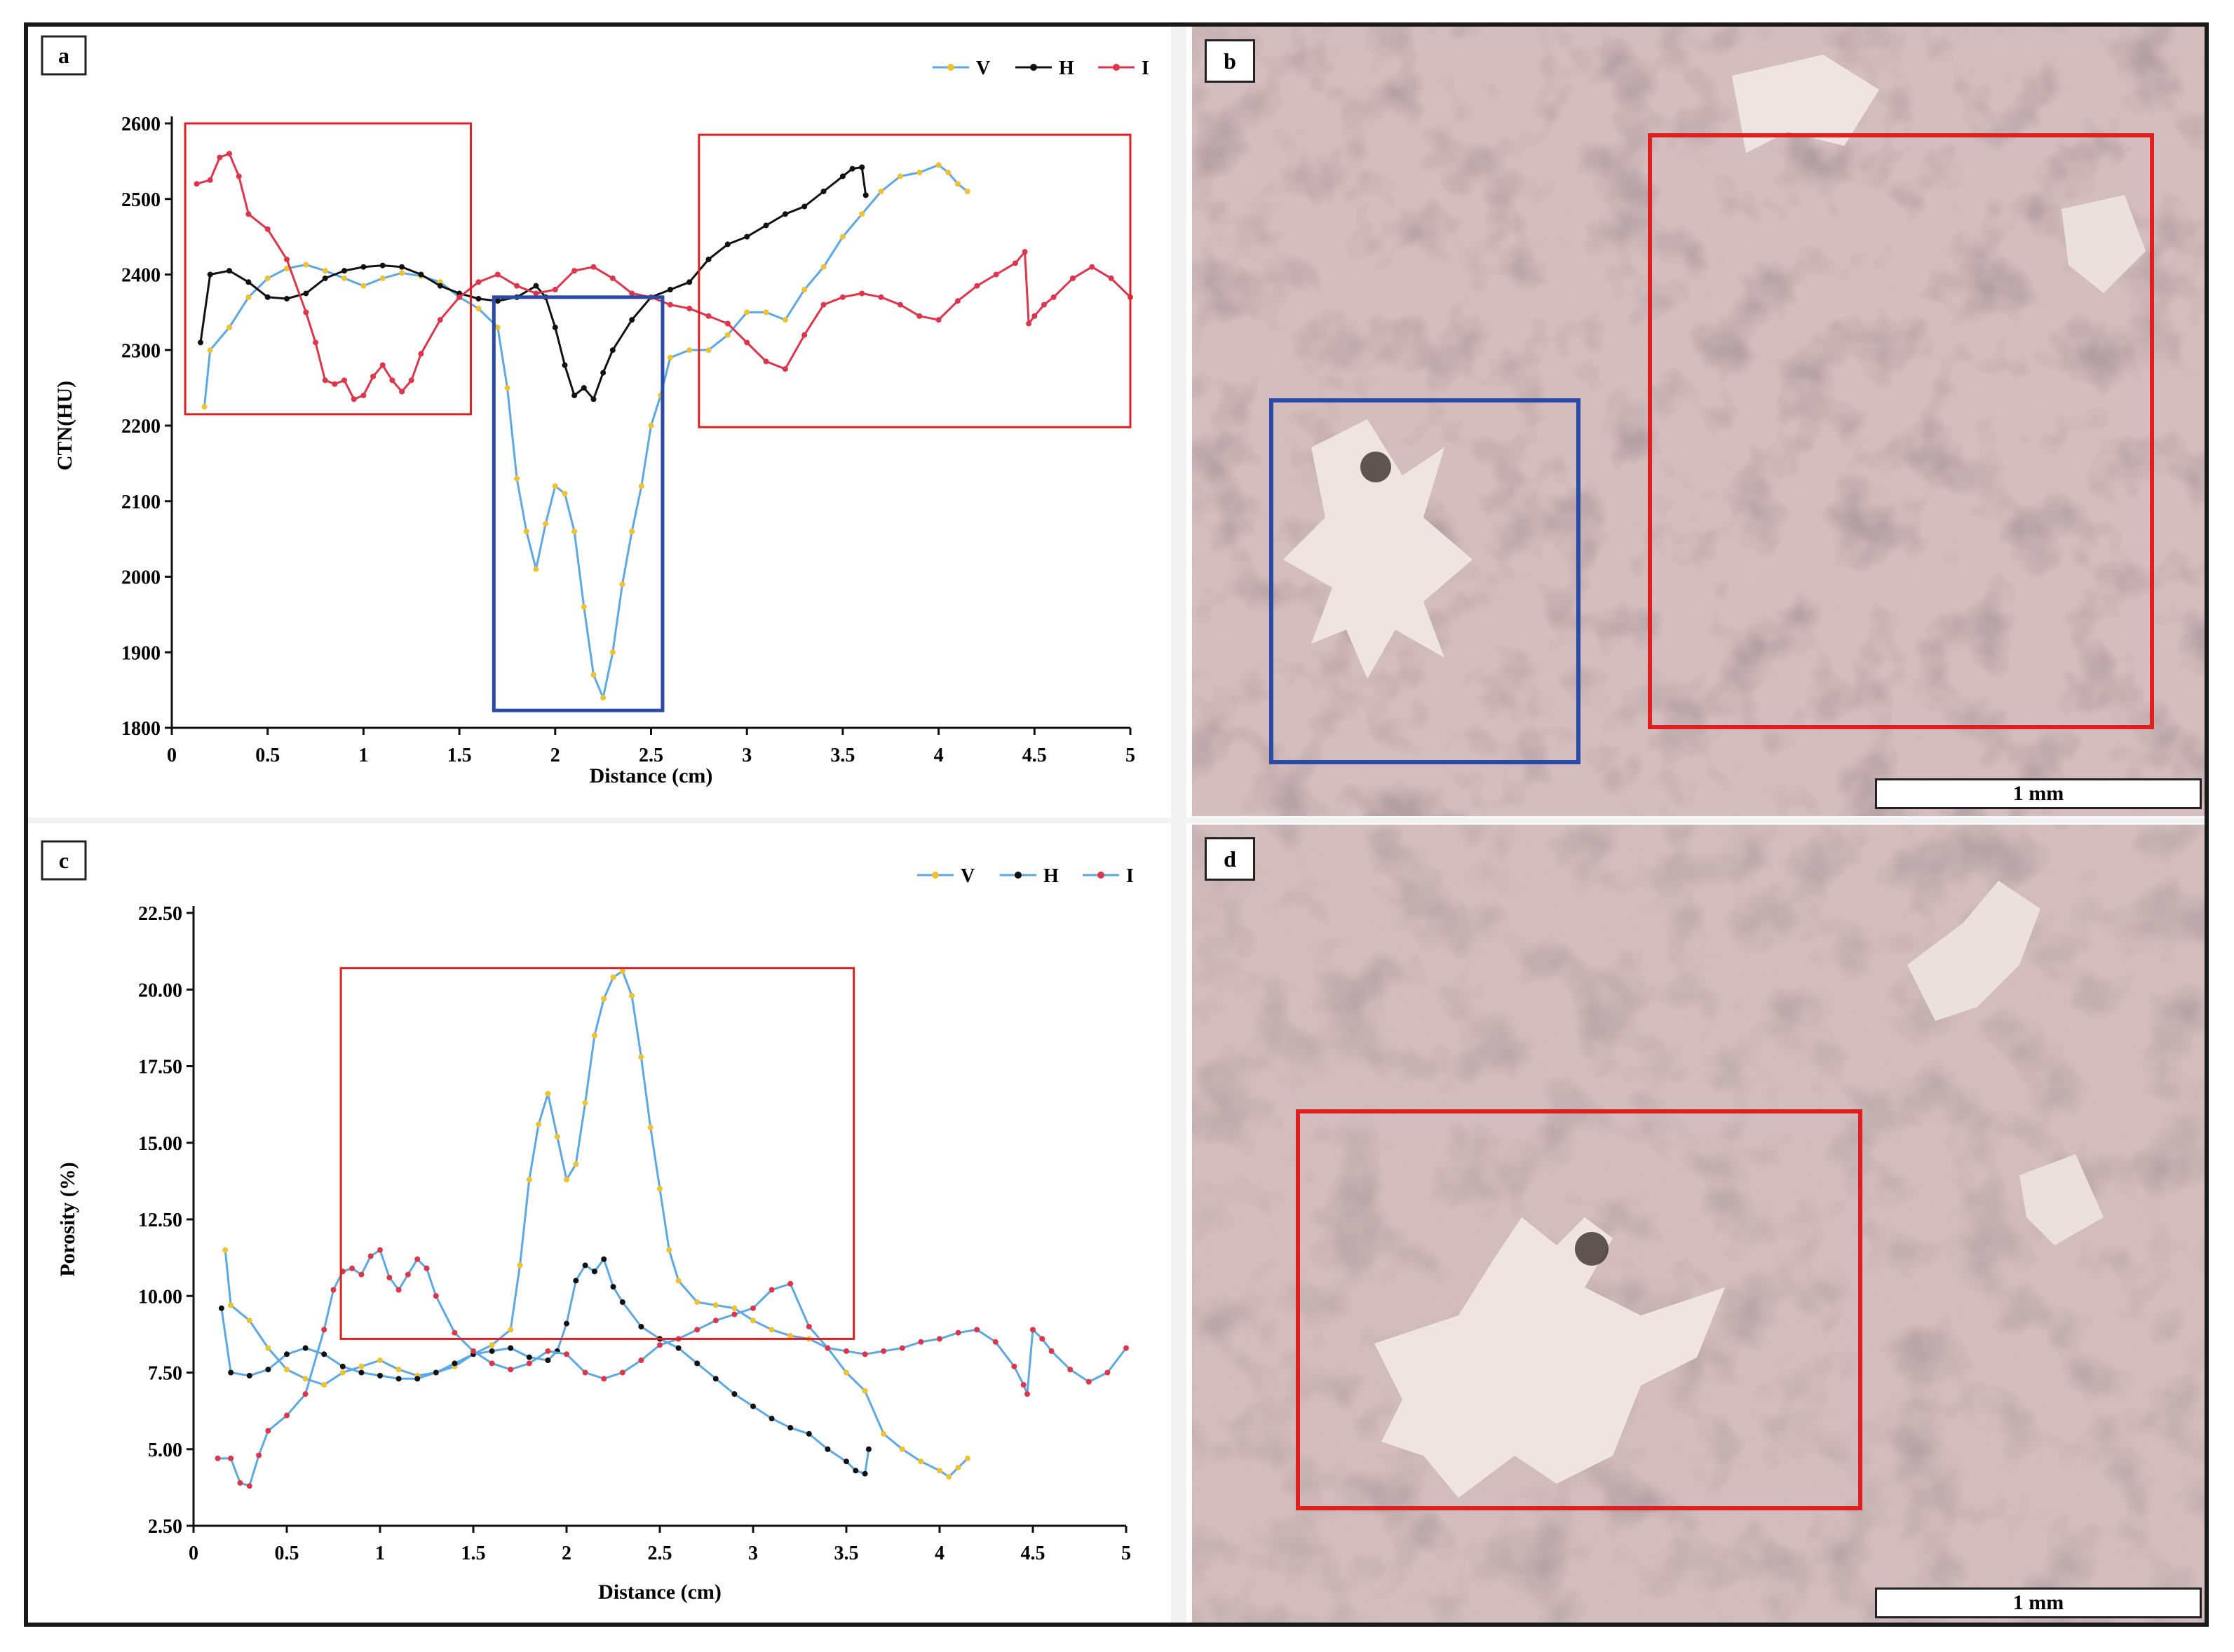 This screenshot has height=1652, width=2234. Describe the element at coordinates (165, 1450) in the screenshot. I see `y-tick-label: 5.00` at that location.